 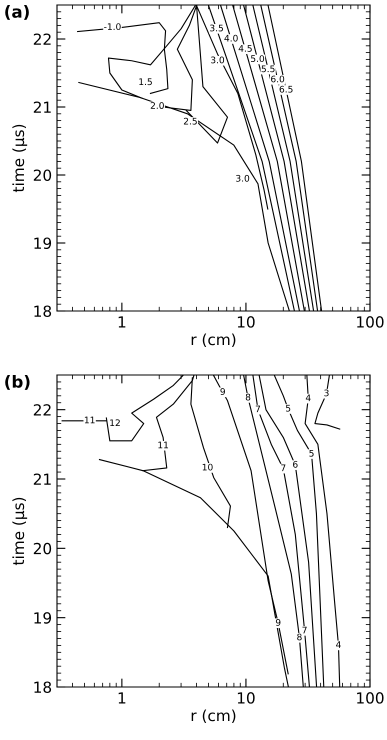 I want to click on chart-title: (a), so click(x=17, y=12).